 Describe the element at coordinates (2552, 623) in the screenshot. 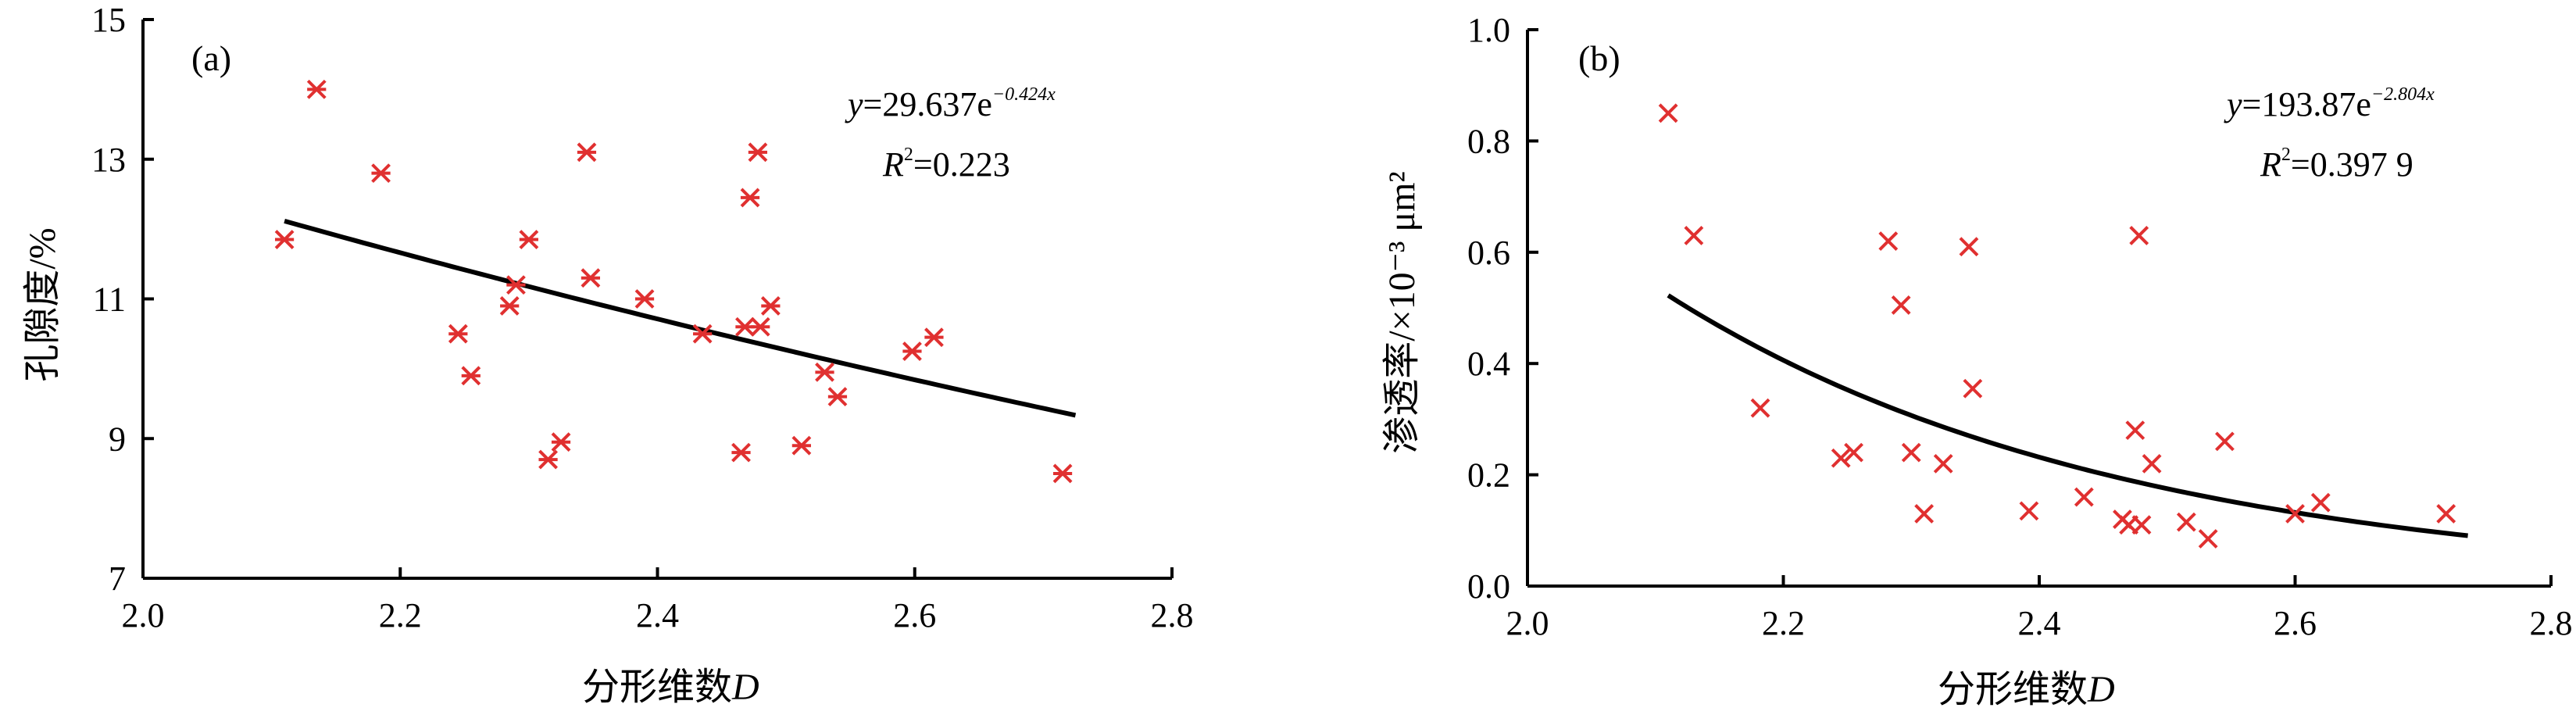

I see `x-tick-label: 2.8` at that location.